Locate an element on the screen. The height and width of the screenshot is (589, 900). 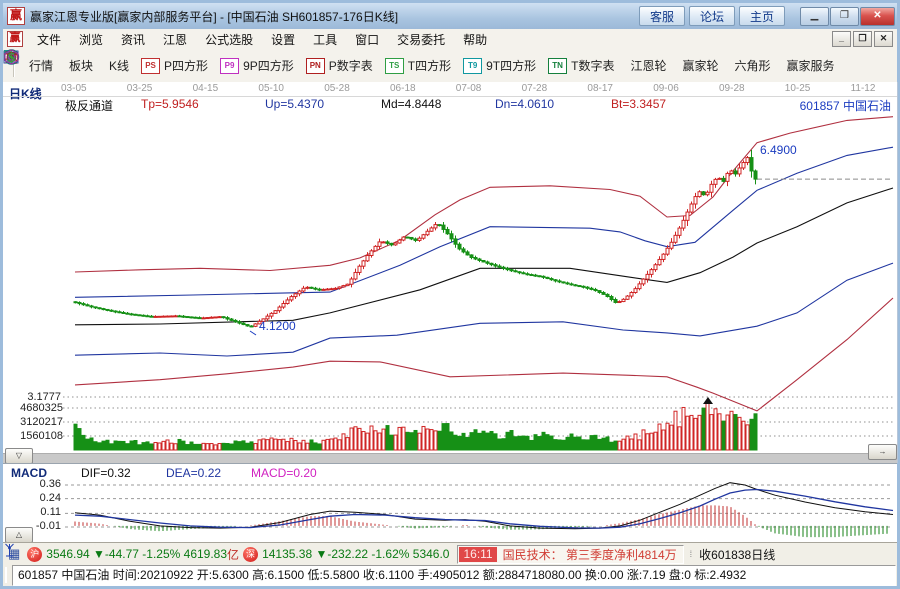
scroll-right-button: → is located at coordinates (882, 452).